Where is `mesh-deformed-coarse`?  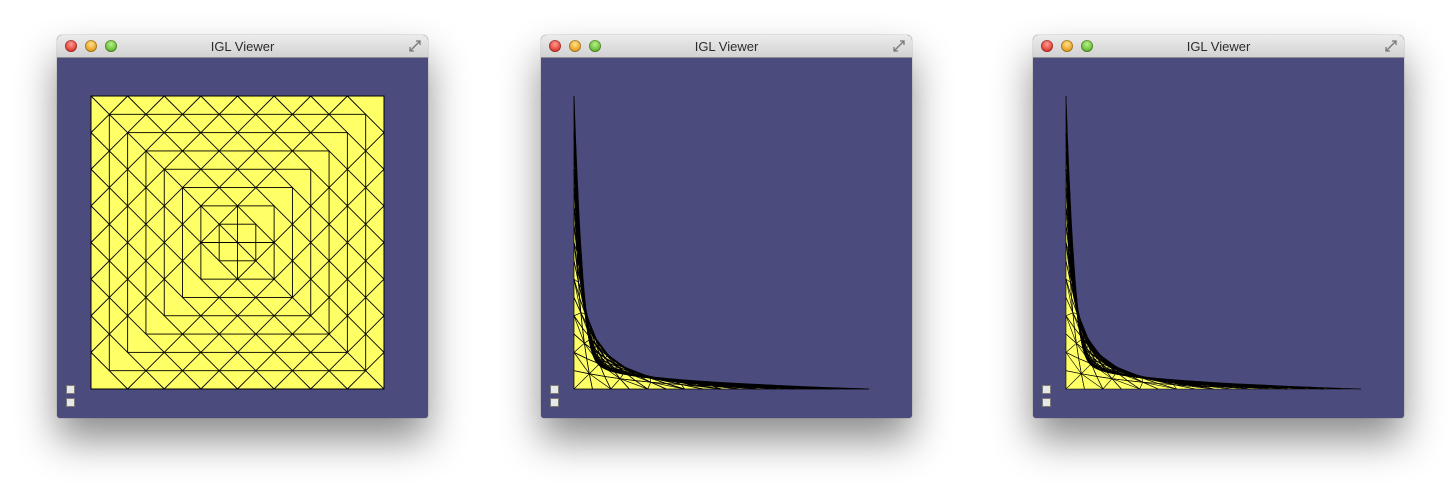 mesh-deformed-coarse is located at coordinates (721, 242).